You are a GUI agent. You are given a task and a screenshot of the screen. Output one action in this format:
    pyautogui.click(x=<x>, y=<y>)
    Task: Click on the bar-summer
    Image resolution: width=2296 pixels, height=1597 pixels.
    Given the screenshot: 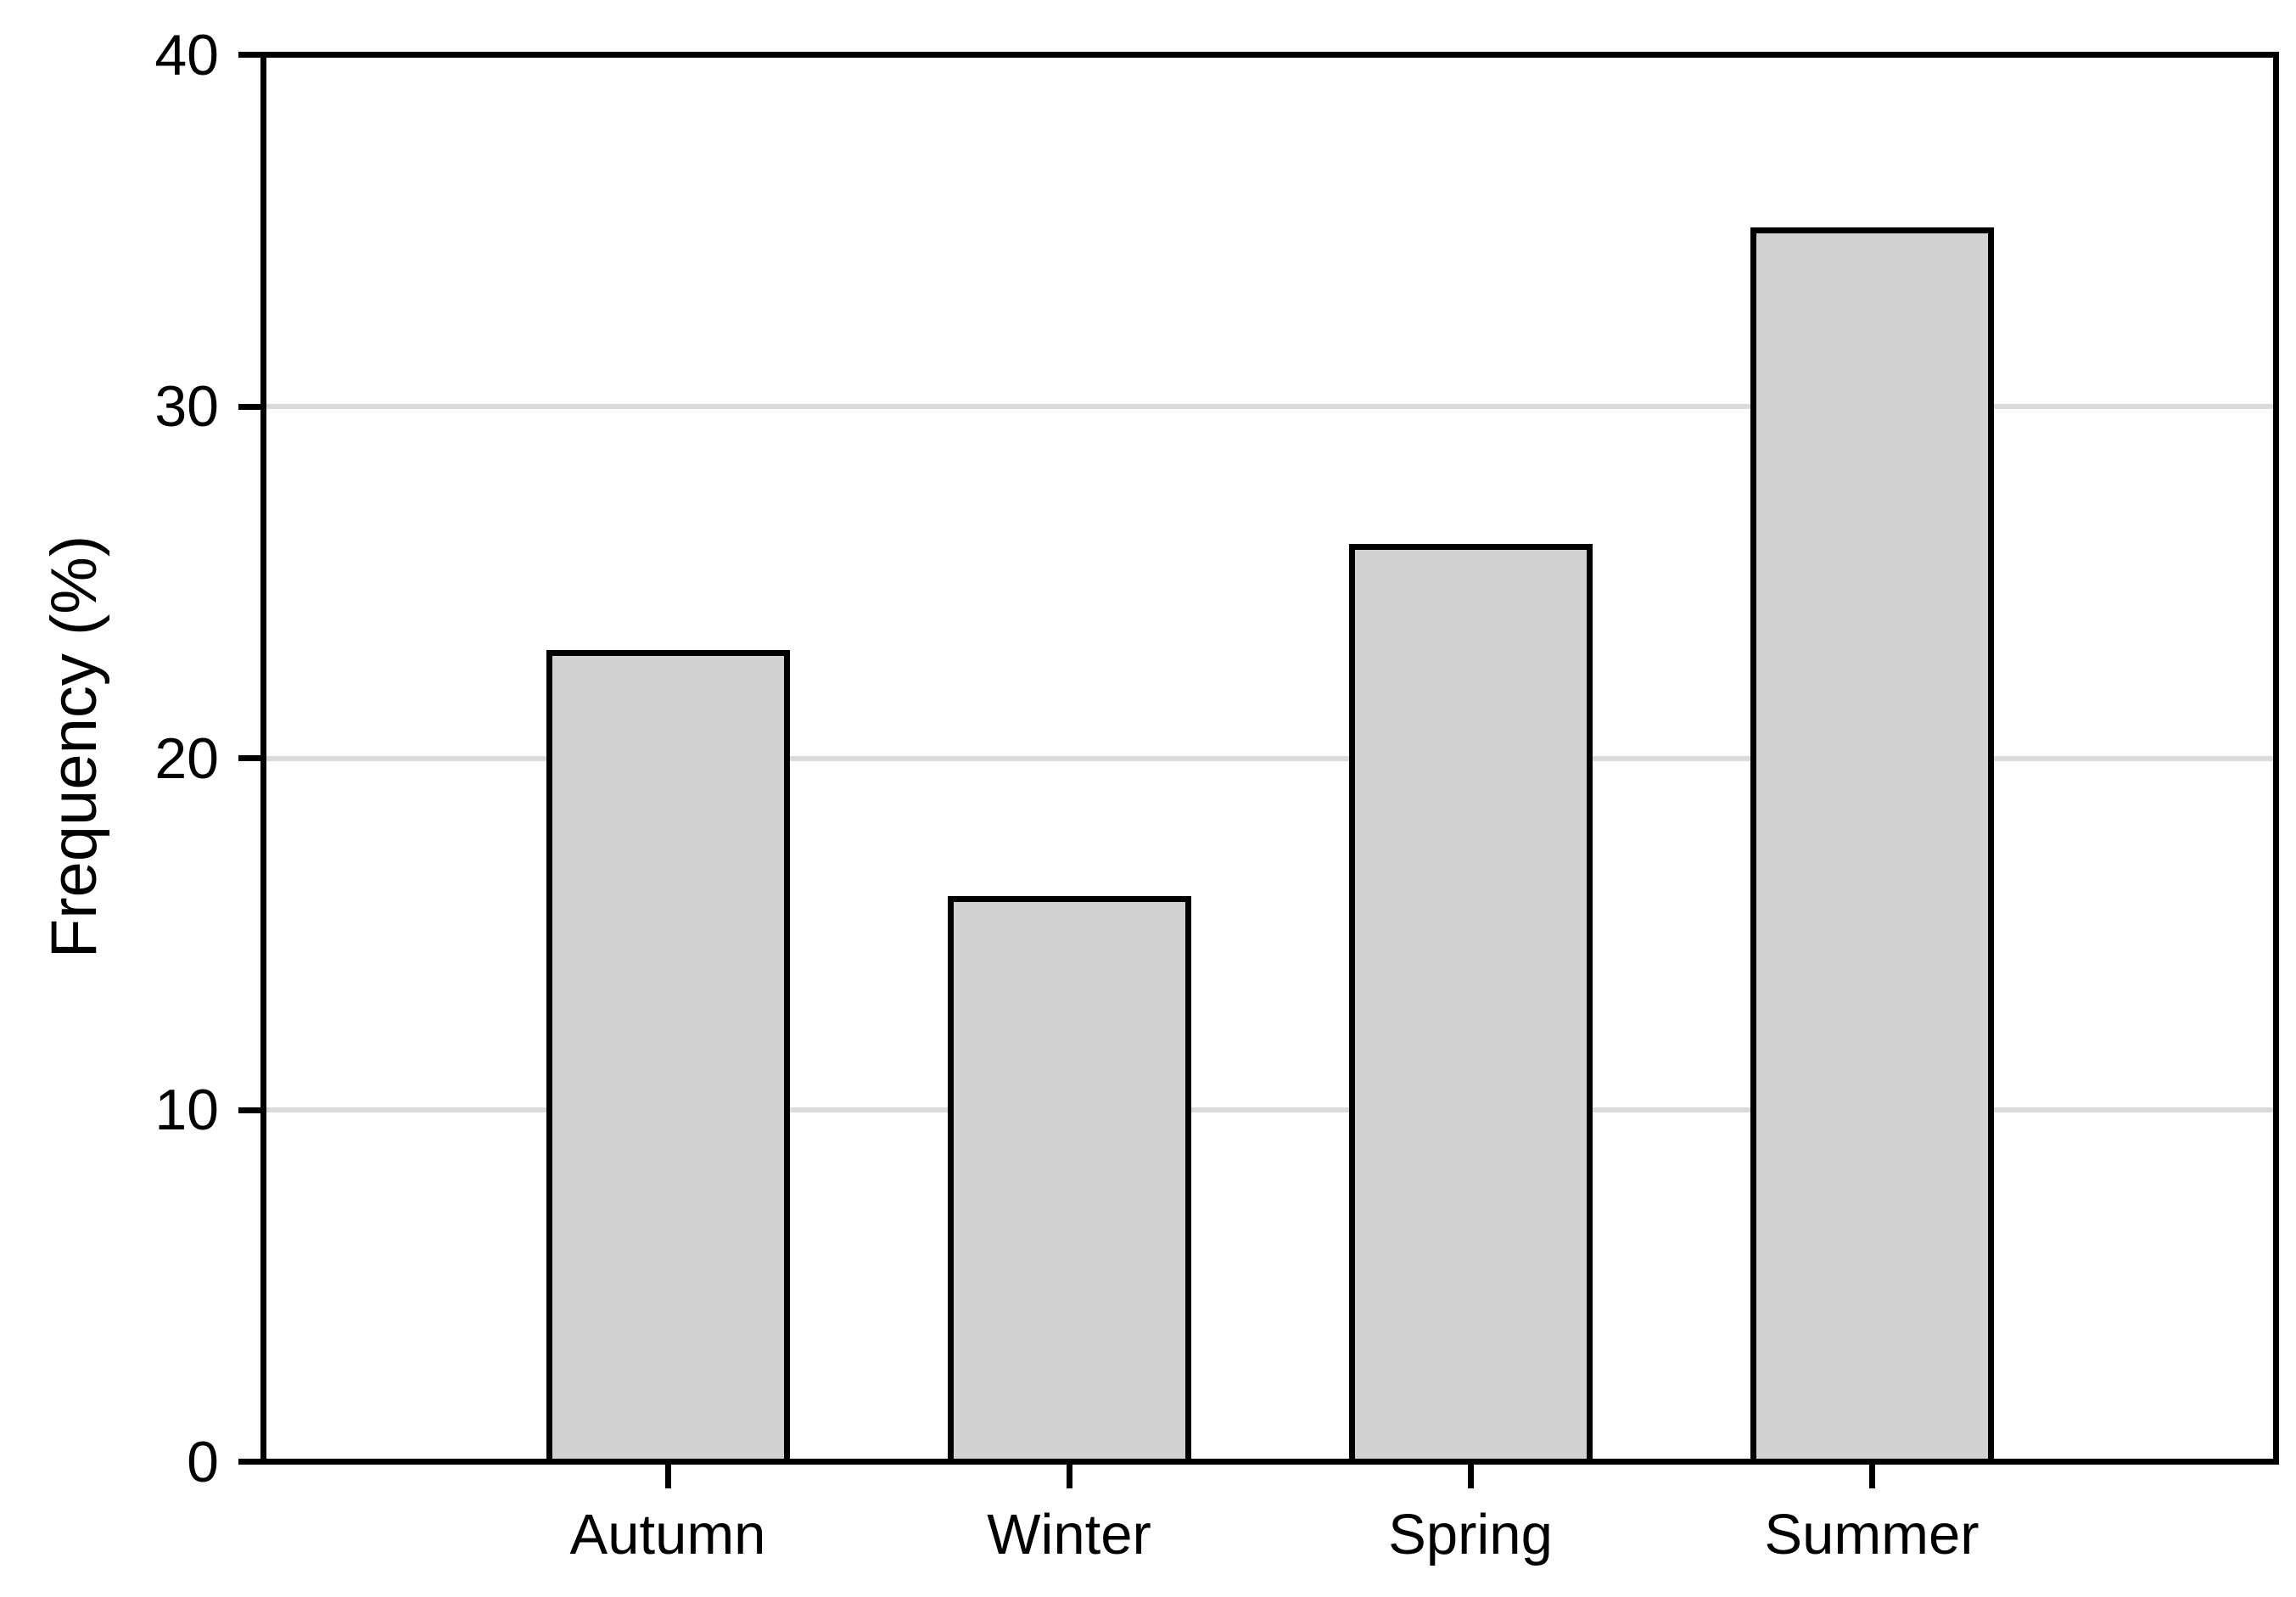 What is the action you would take?
    pyautogui.click(x=1872, y=843)
    